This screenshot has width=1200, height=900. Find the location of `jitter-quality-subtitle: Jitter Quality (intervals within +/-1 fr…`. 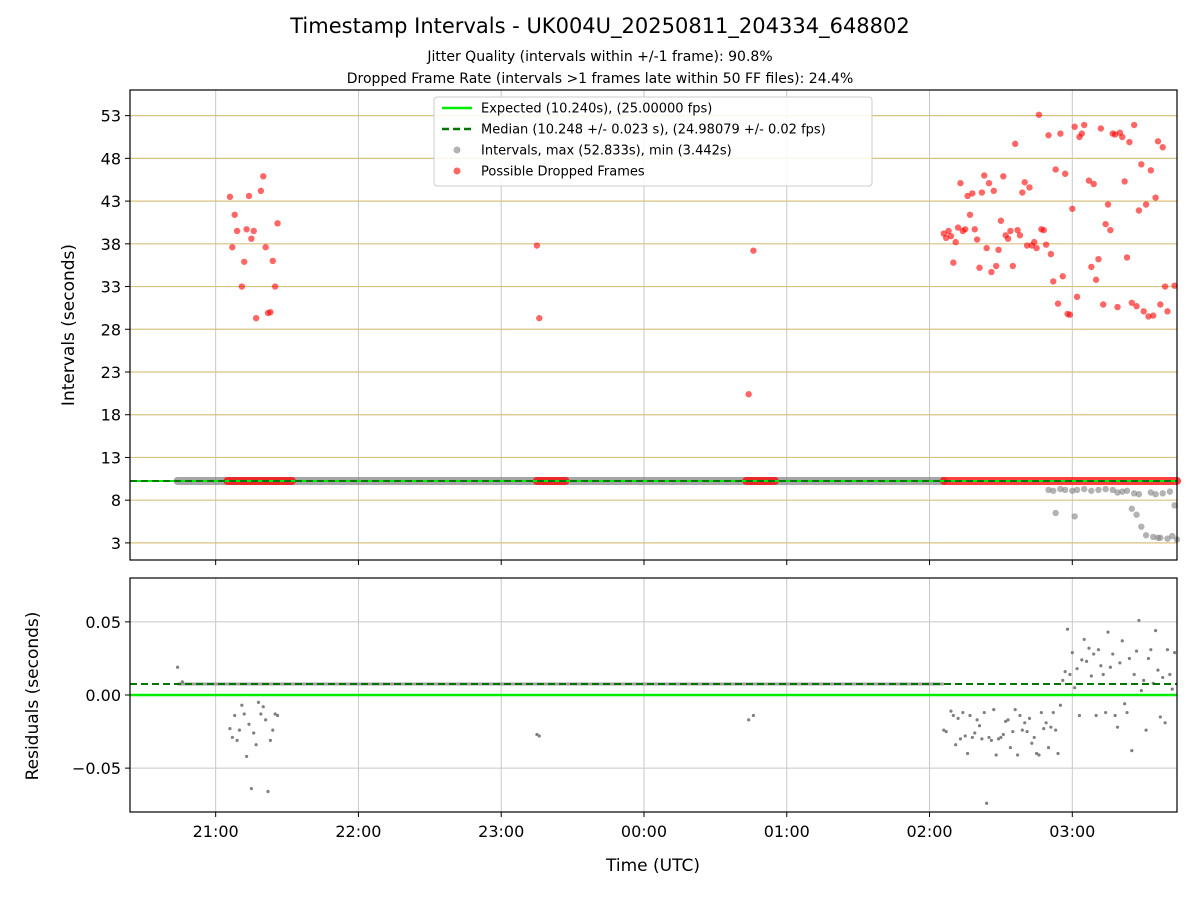

jitter-quality-subtitle: Jitter Quality (intervals within +/-1 fr… is located at coordinates (600, 57).